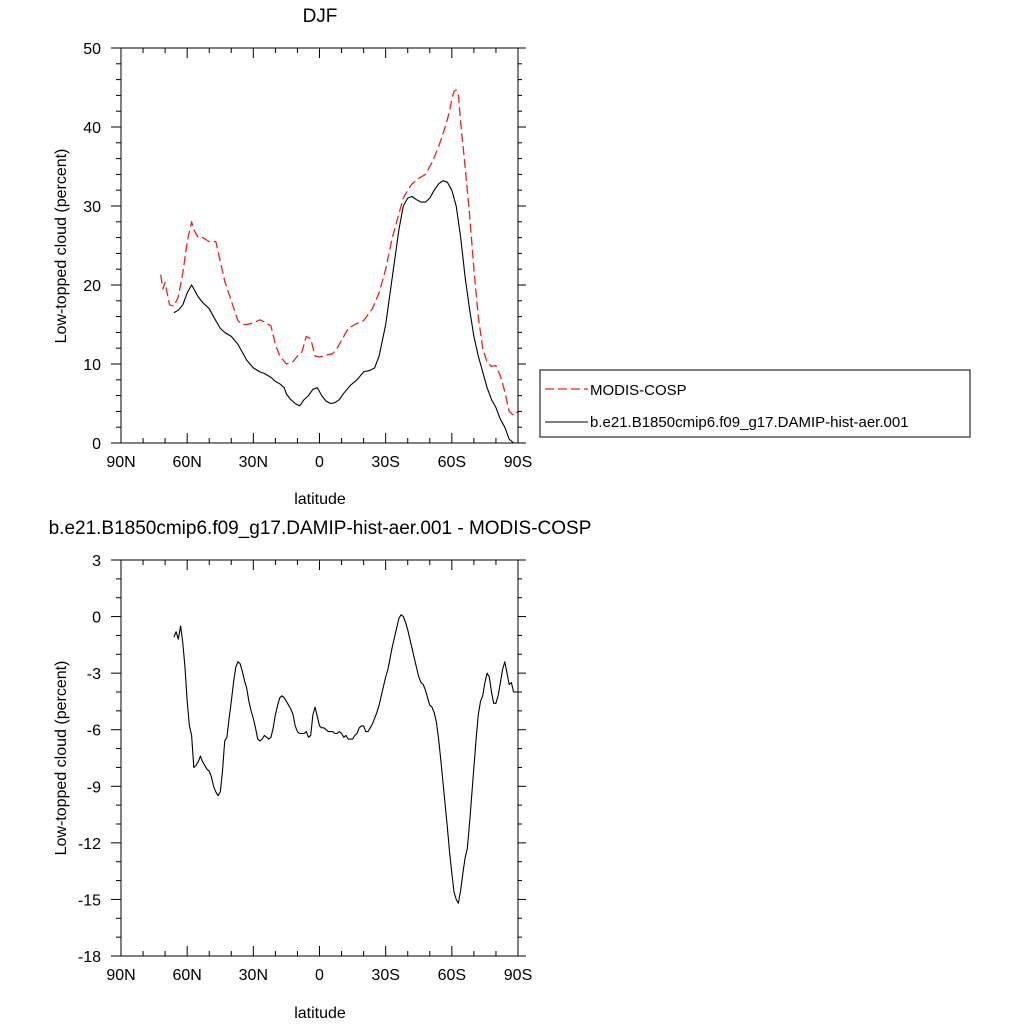 The image size is (1024, 1024). I want to click on series-line-modis, so click(339, 253).